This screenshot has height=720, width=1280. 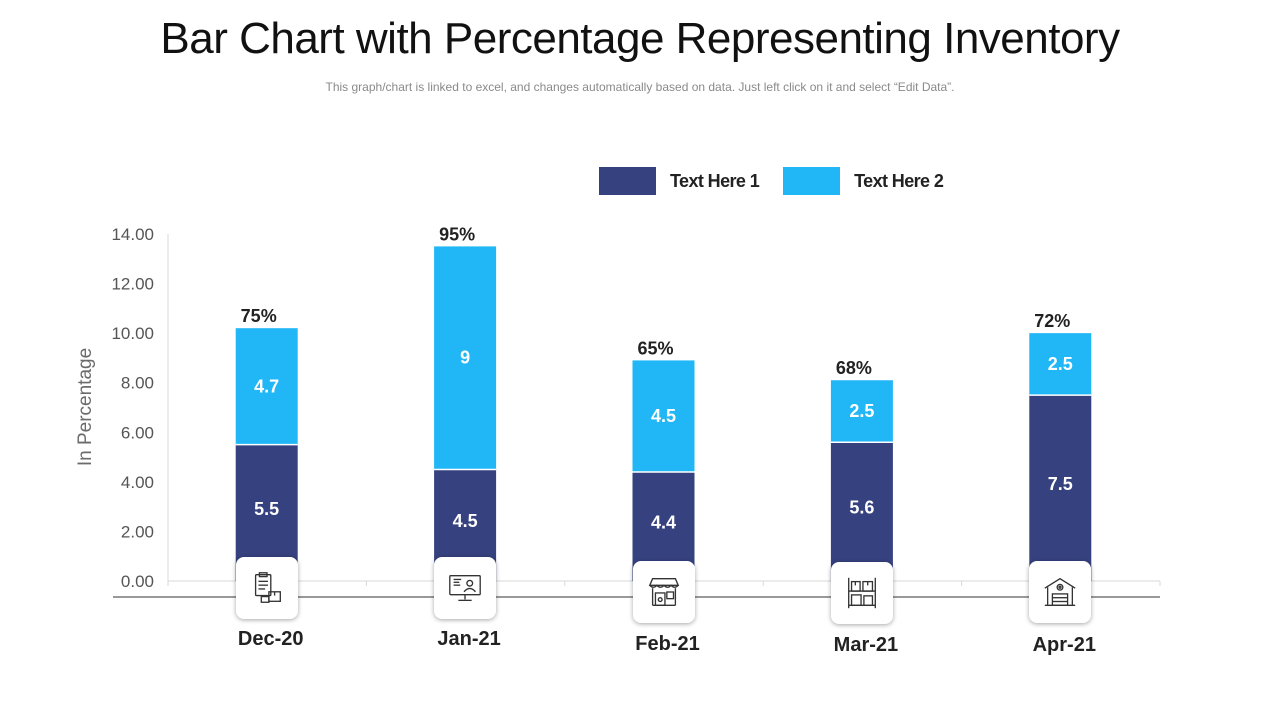 I want to click on data-label: 4.4, so click(x=663, y=522).